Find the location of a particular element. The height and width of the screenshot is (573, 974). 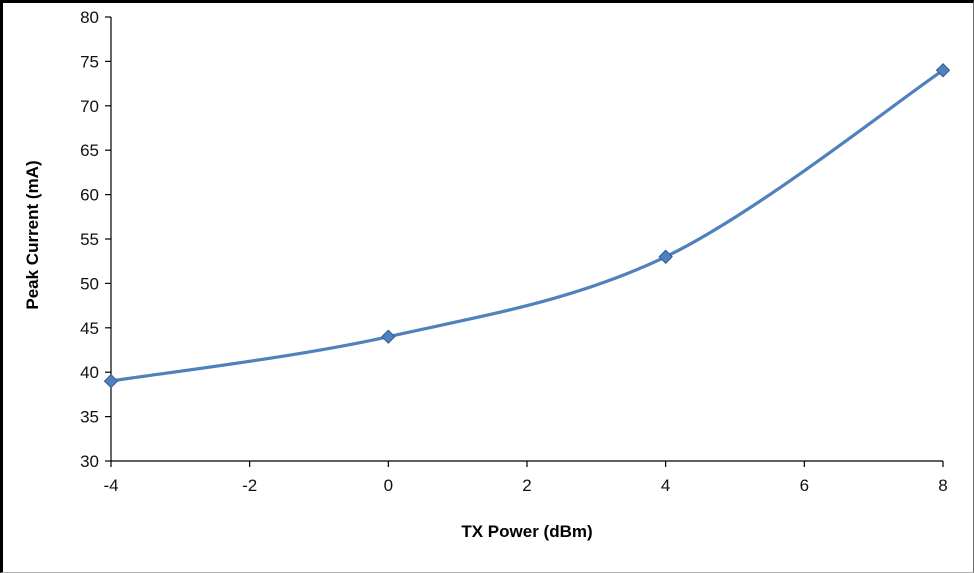

y-tick-label: 55 is located at coordinates (89, 239).